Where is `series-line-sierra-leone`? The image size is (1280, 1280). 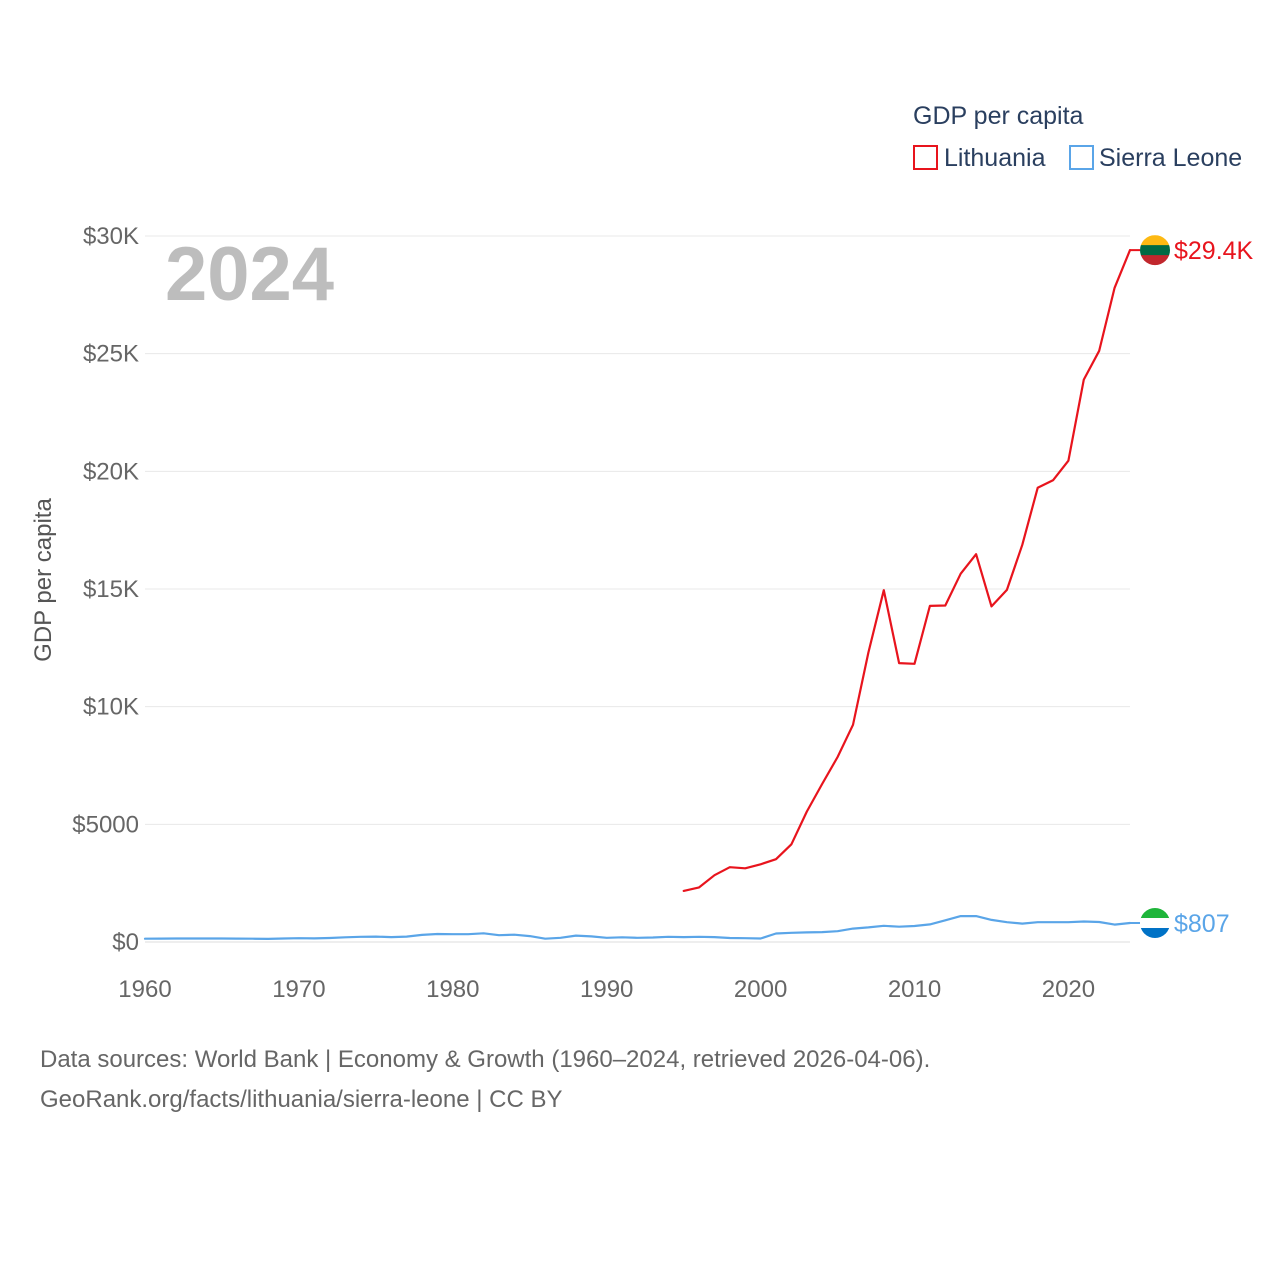 series-line-sierra-leone is located at coordinates (637, 927).